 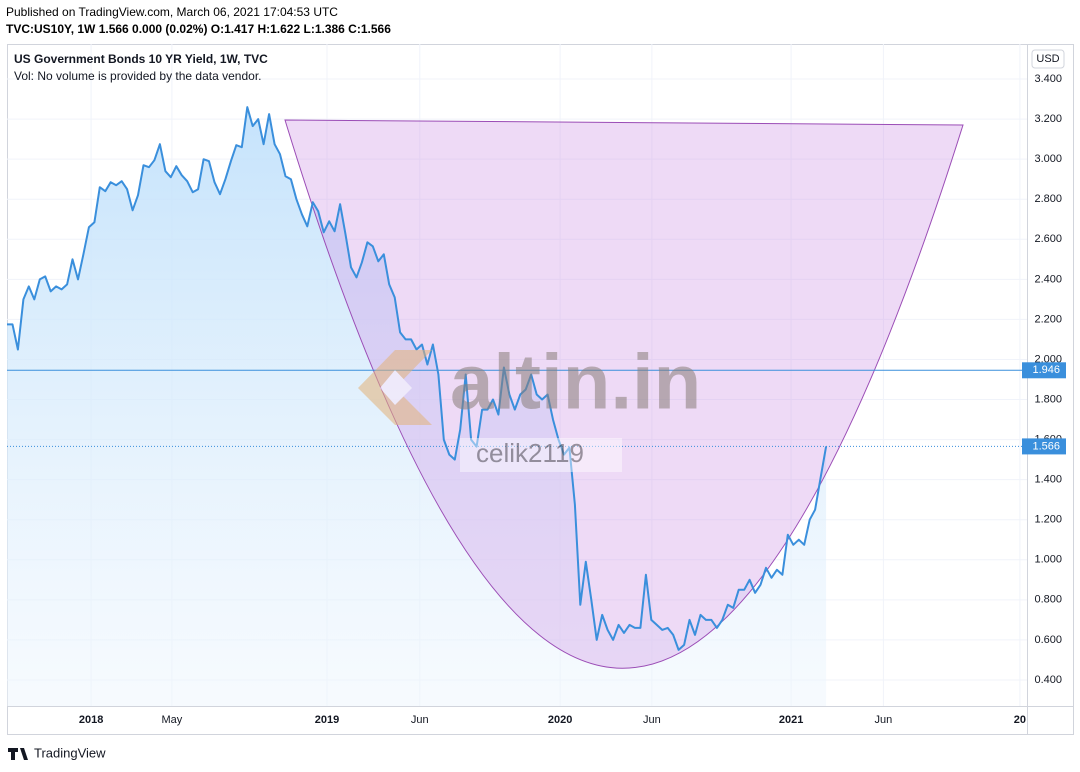 I want to click on price-label: 1.946, so click(x=1046, y=370).